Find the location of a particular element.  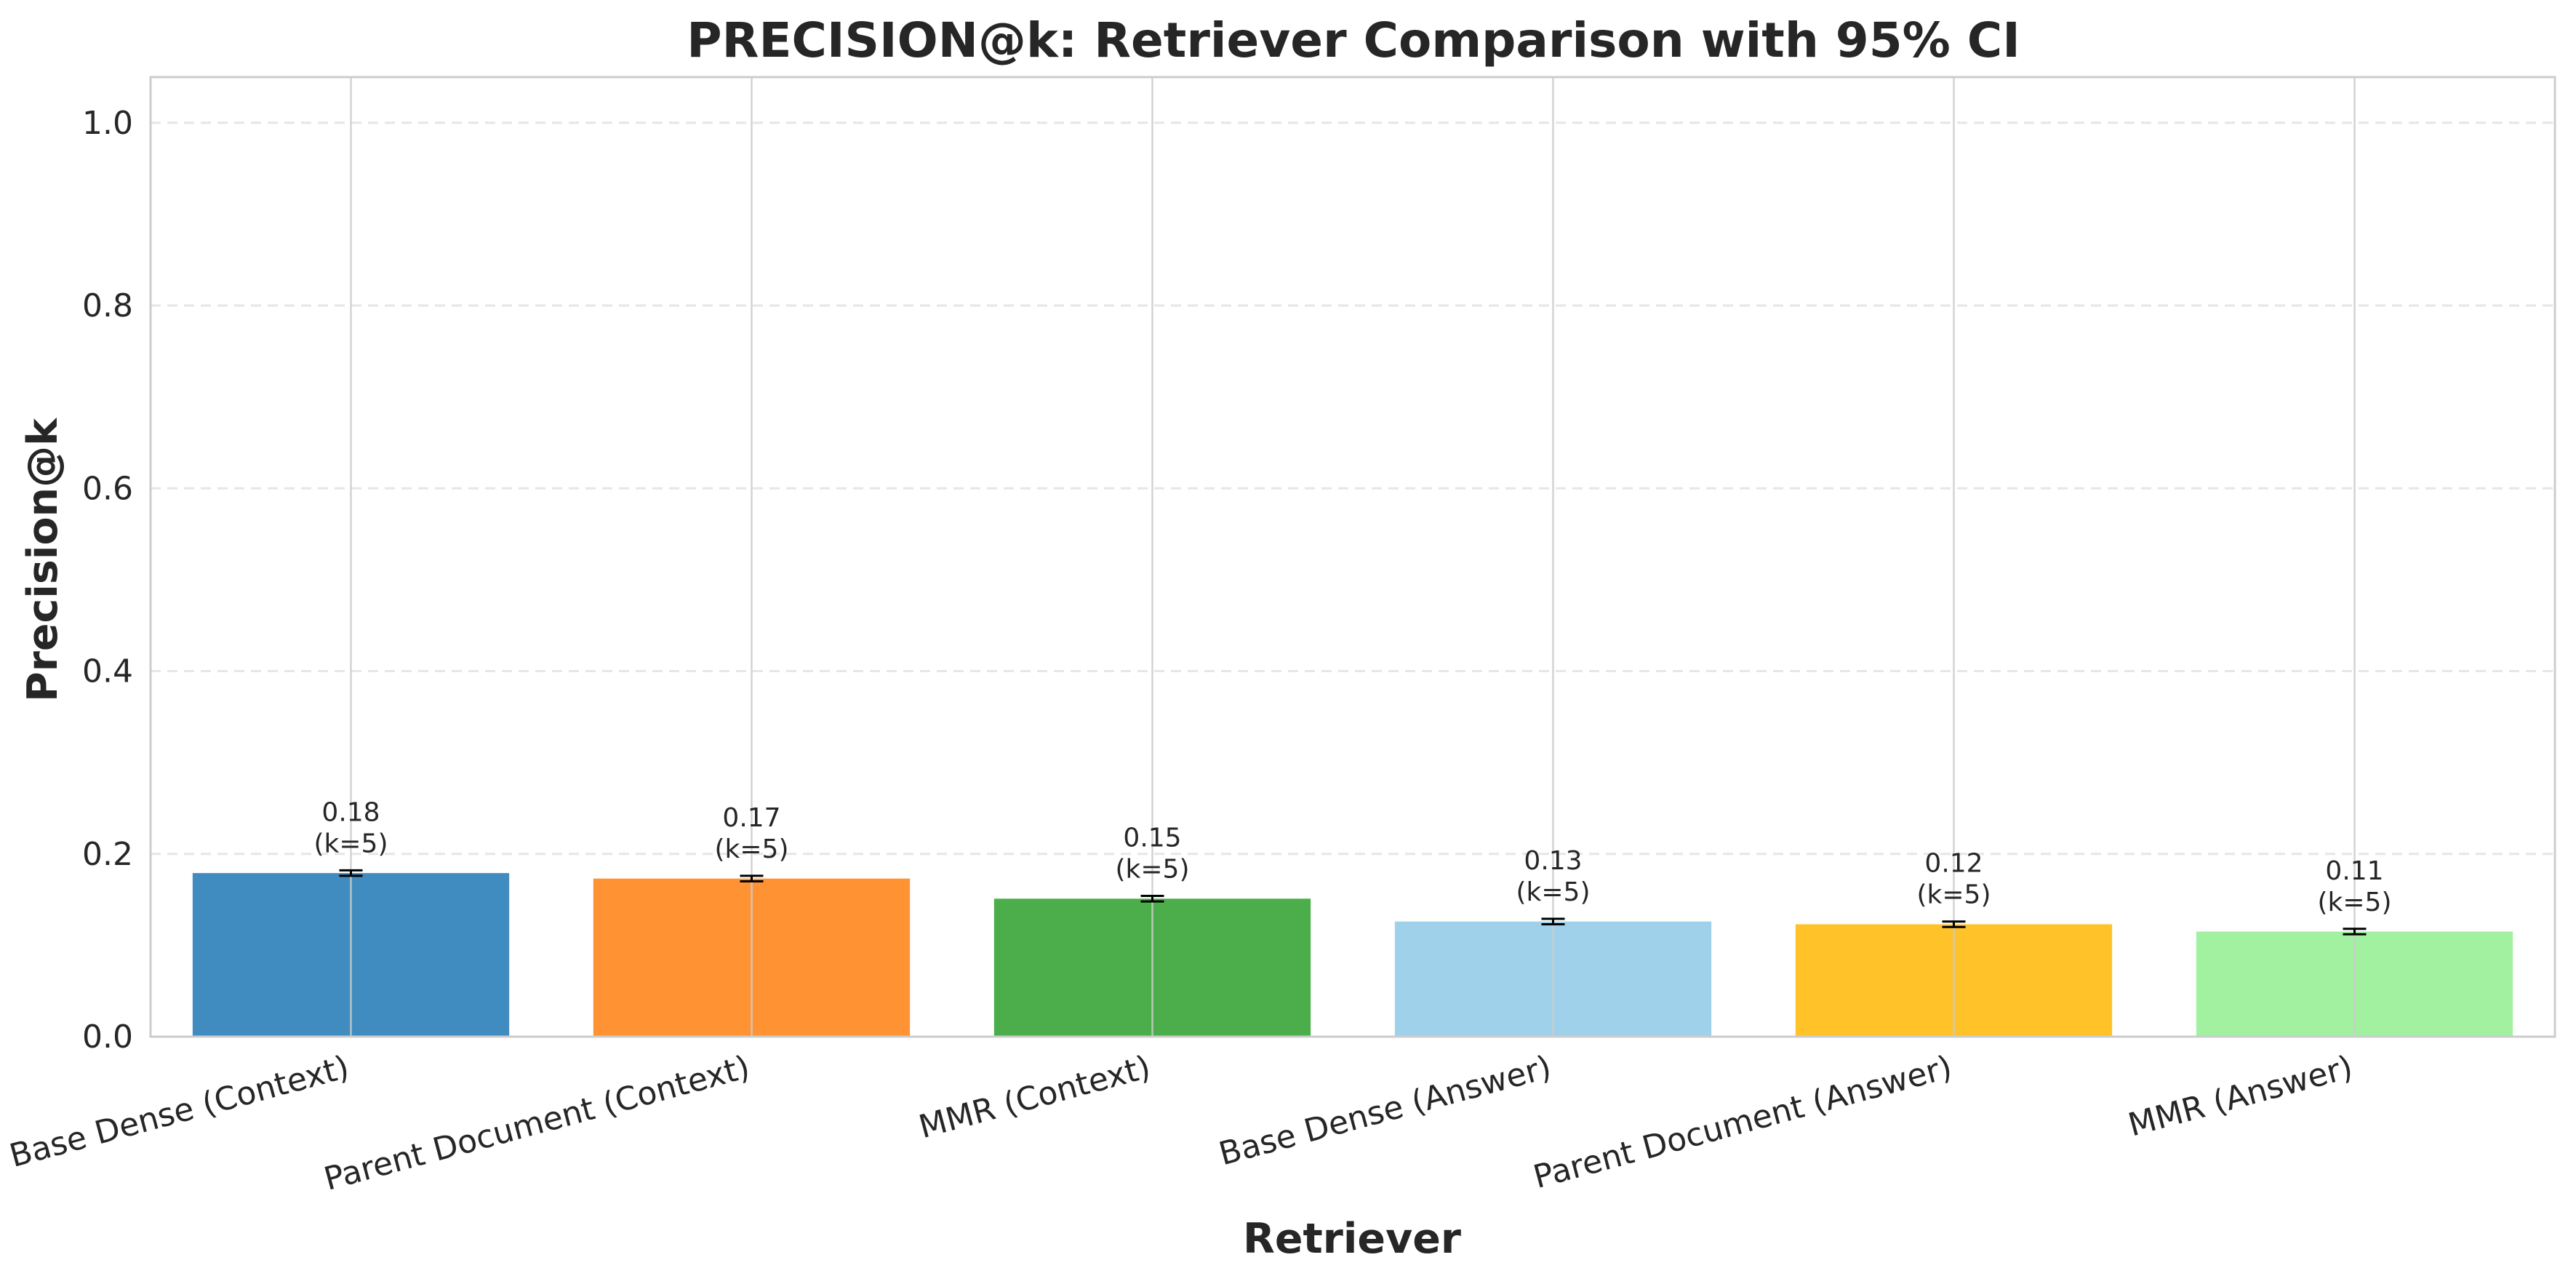

error-bars is located at coordinates (1353, 902).